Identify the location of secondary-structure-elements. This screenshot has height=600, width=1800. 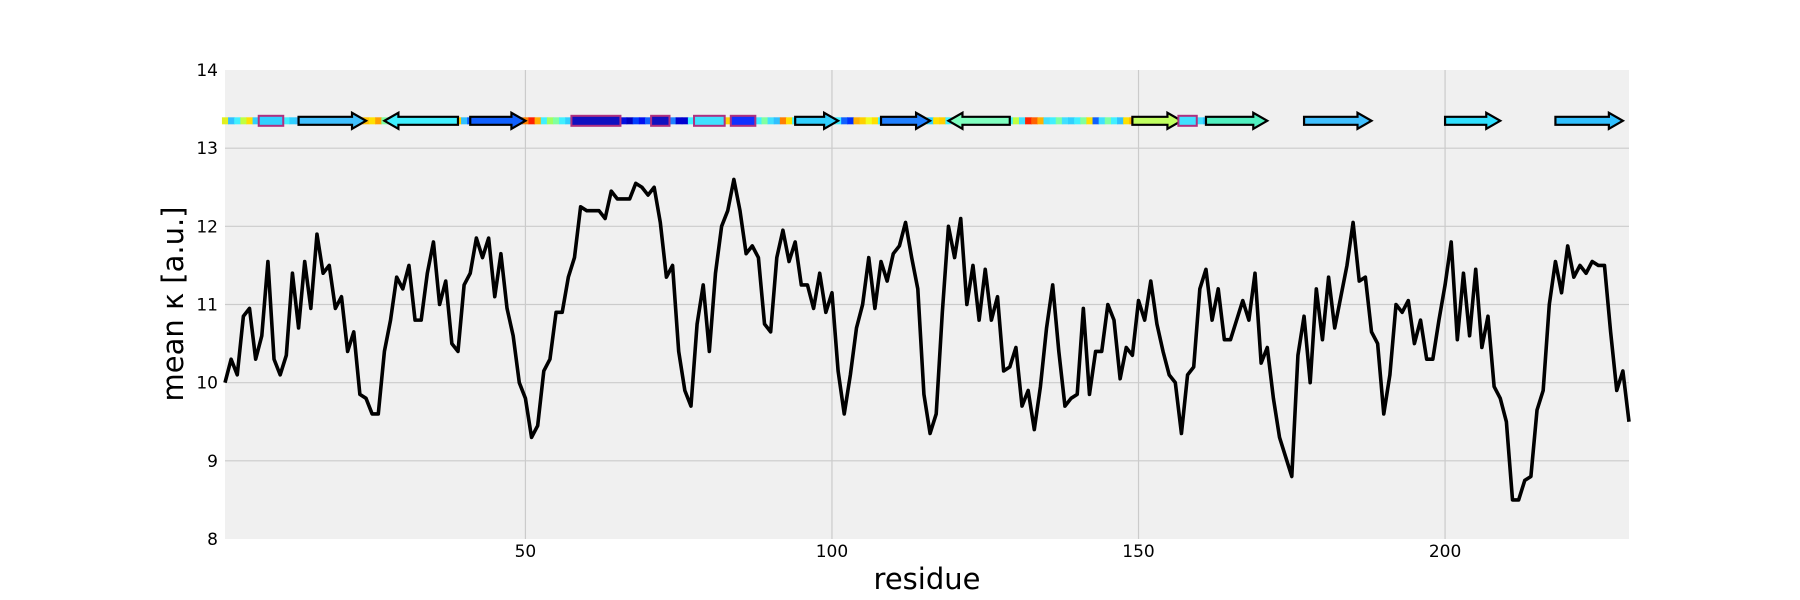
(941, 120).